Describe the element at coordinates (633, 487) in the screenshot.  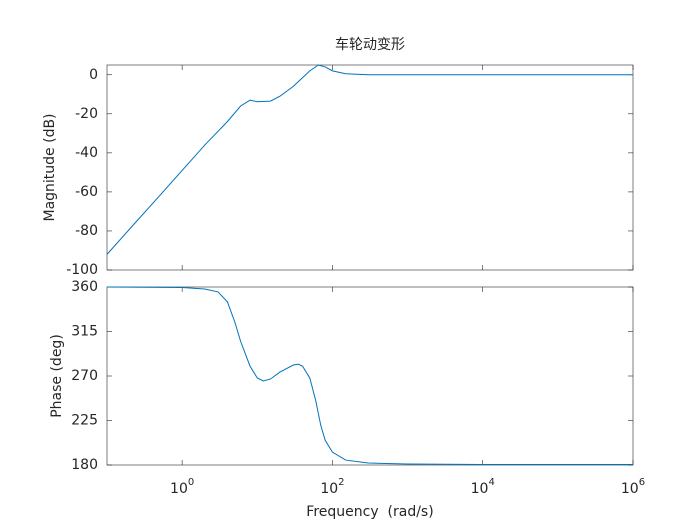
I see `x-tick-label: 10⁶` at that location.